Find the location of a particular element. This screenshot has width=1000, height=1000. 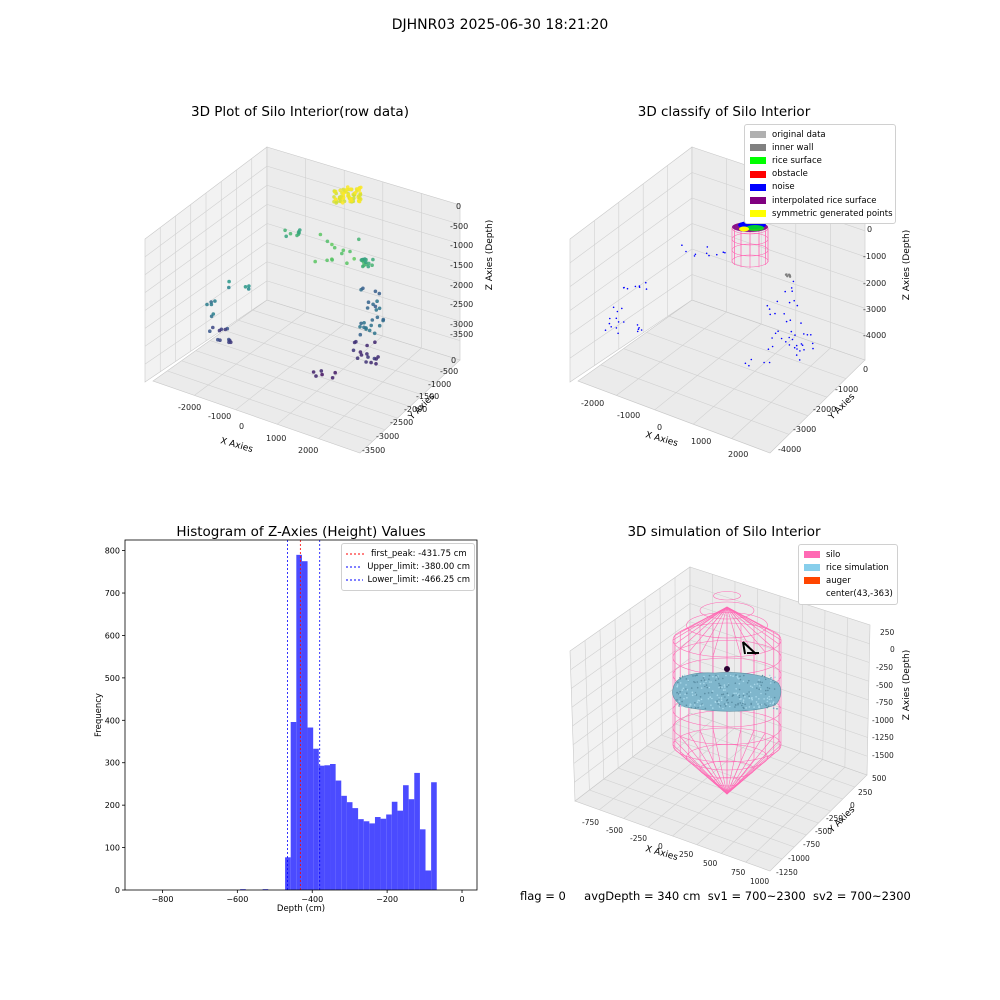

p4-y-ticks: 500 250 0 -250 -500 -750 -1000 -1250 is located at coordinates (831, 825).